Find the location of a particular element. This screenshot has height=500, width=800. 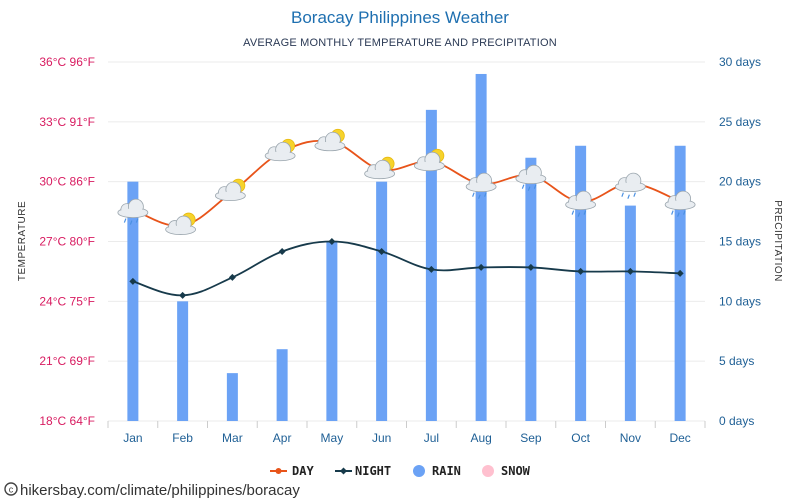

left-tick-label: 24°C 75°F is located at coordinates (67, 301).